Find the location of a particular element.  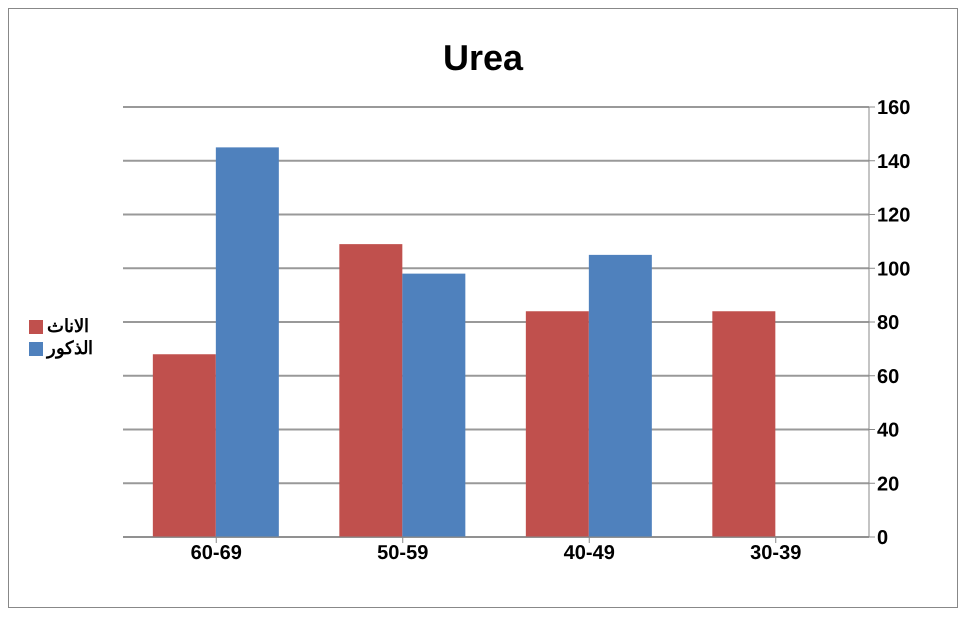

chart-title: Urea is located at coordinates (483, 58).